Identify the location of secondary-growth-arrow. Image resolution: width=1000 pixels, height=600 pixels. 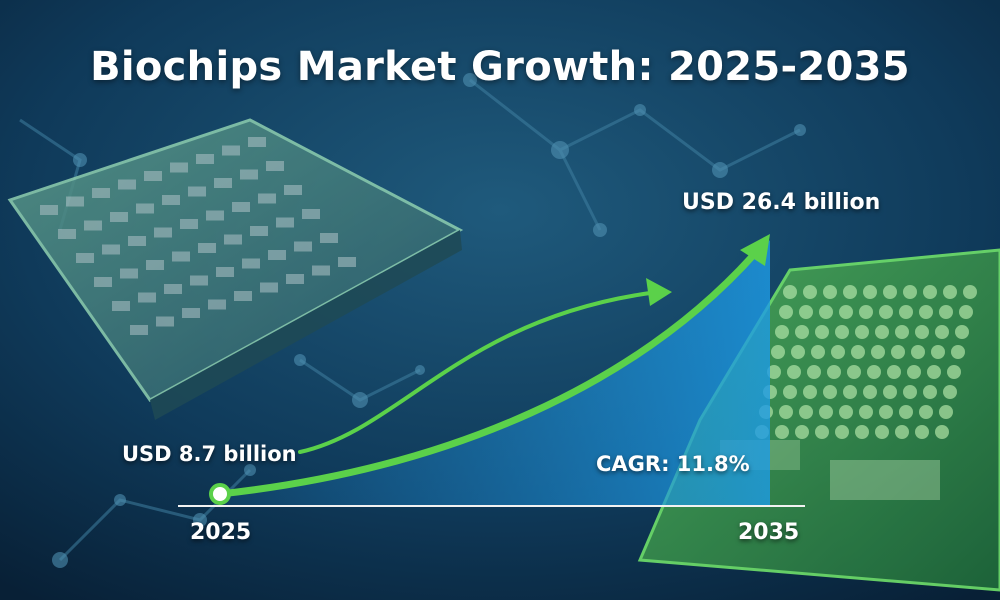
(475, 372).